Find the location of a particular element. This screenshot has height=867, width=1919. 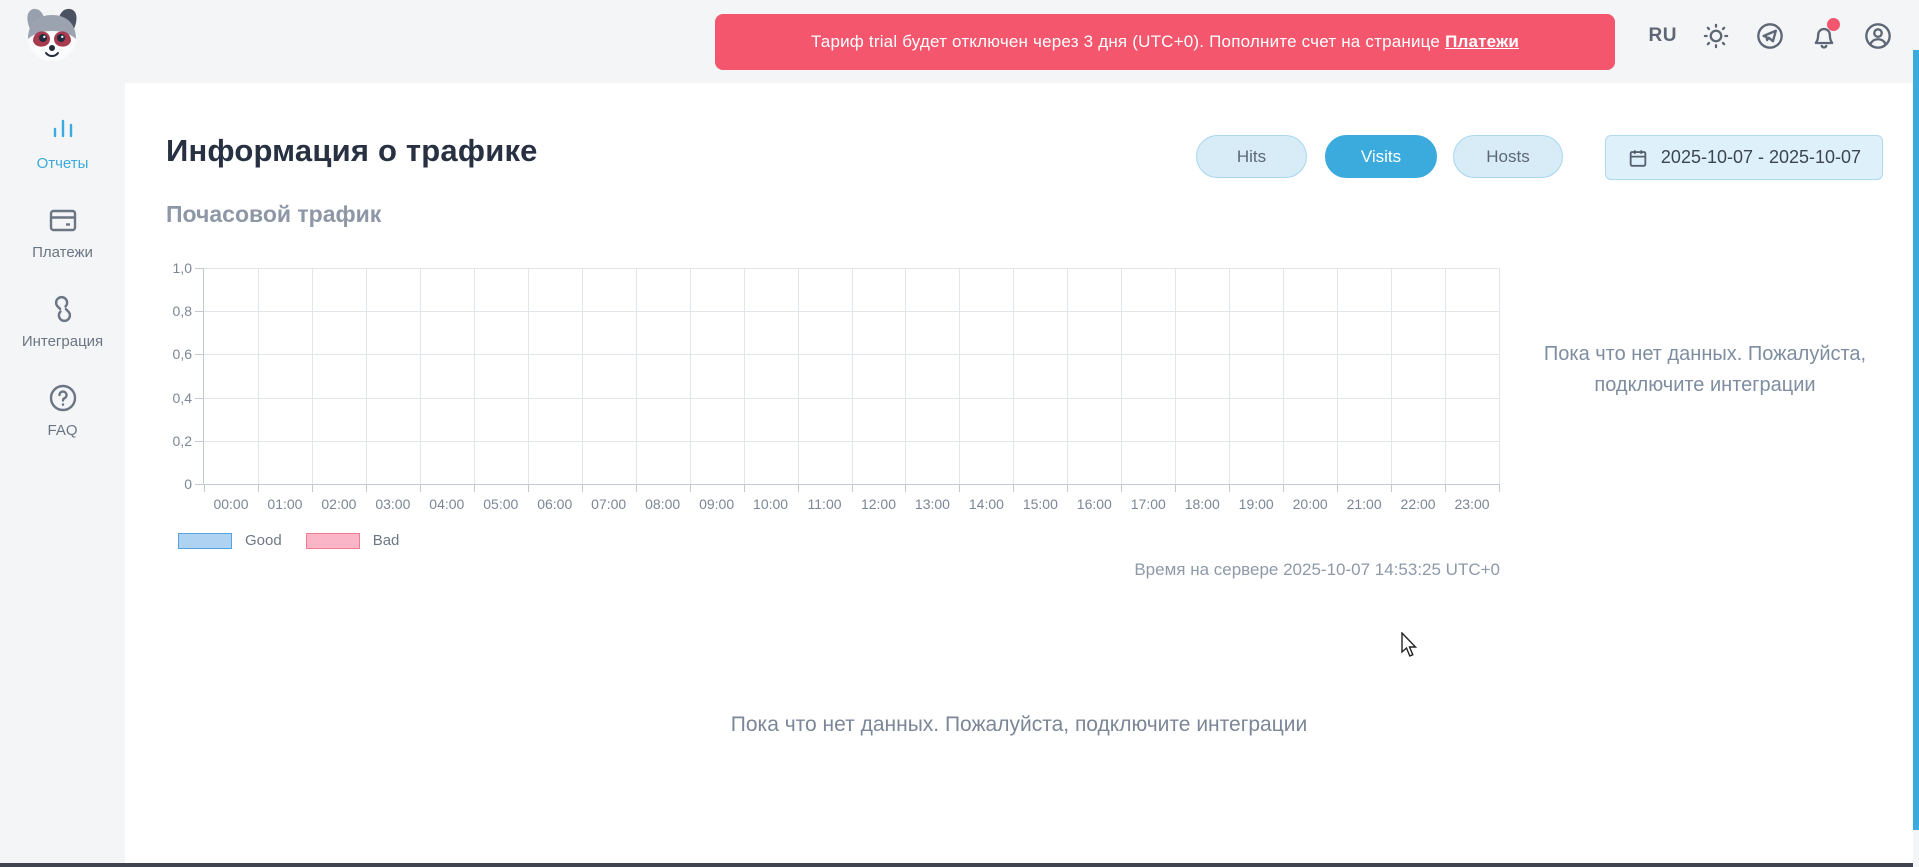

x-axis-label: 07:00 is located at coordinates (609, 504).